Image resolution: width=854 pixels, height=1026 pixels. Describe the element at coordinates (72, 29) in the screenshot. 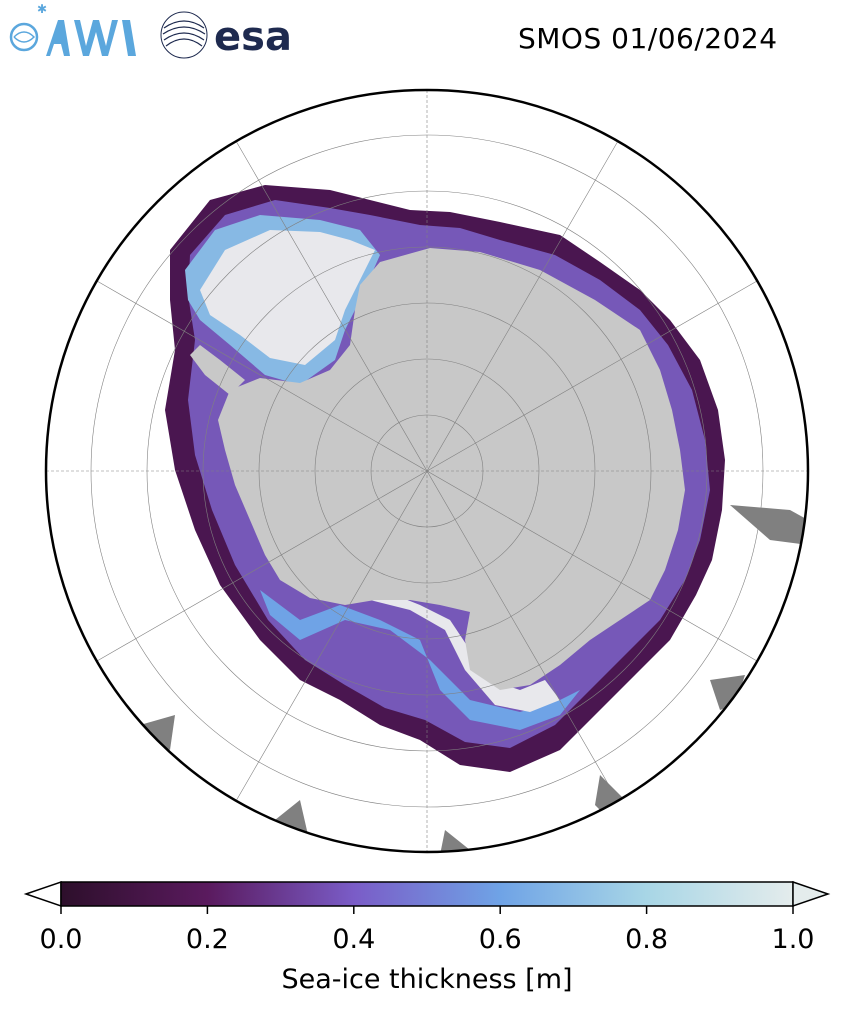

I see `awi-logo: ✱` at that location.